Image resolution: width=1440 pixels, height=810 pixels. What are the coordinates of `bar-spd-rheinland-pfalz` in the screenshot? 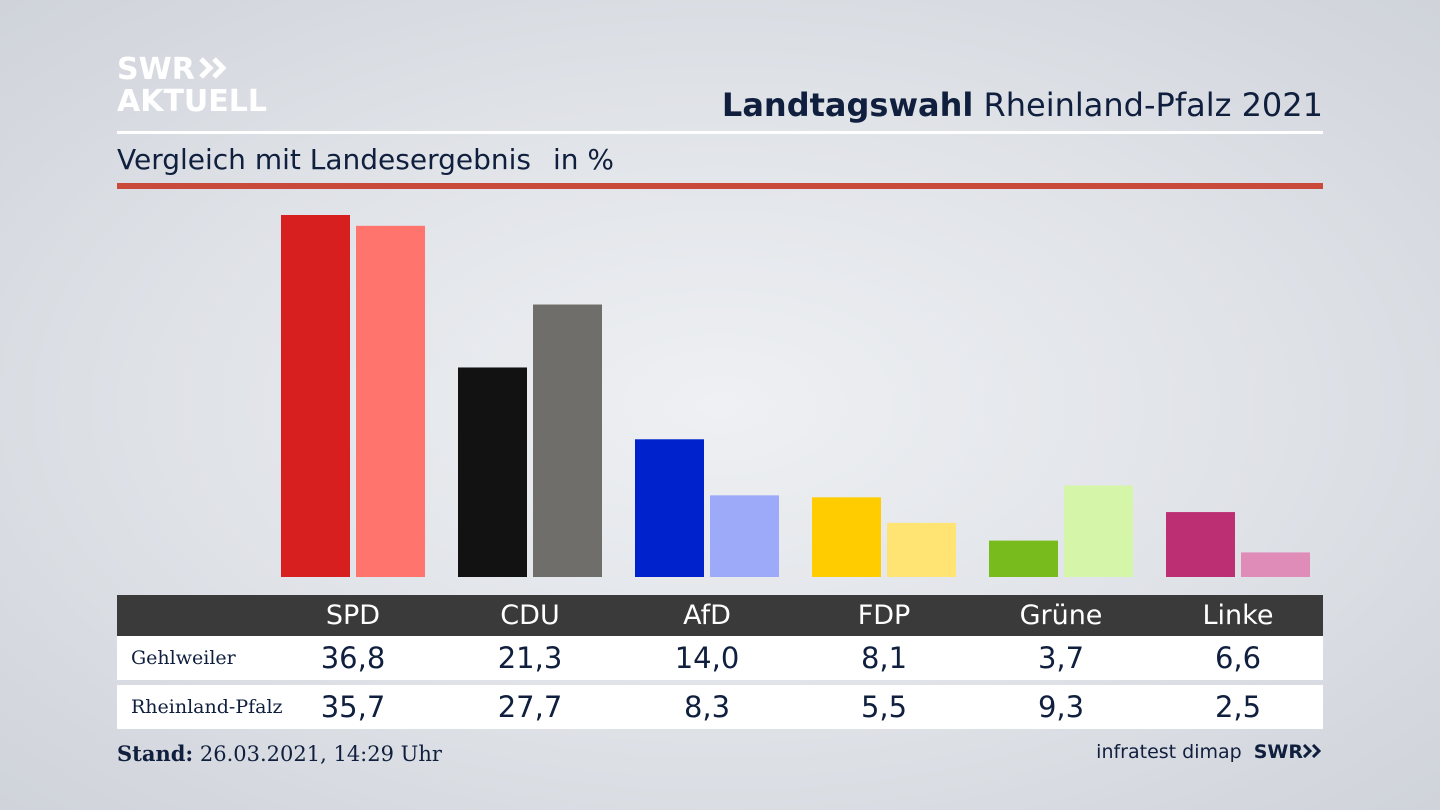 It's located at (390, 401).